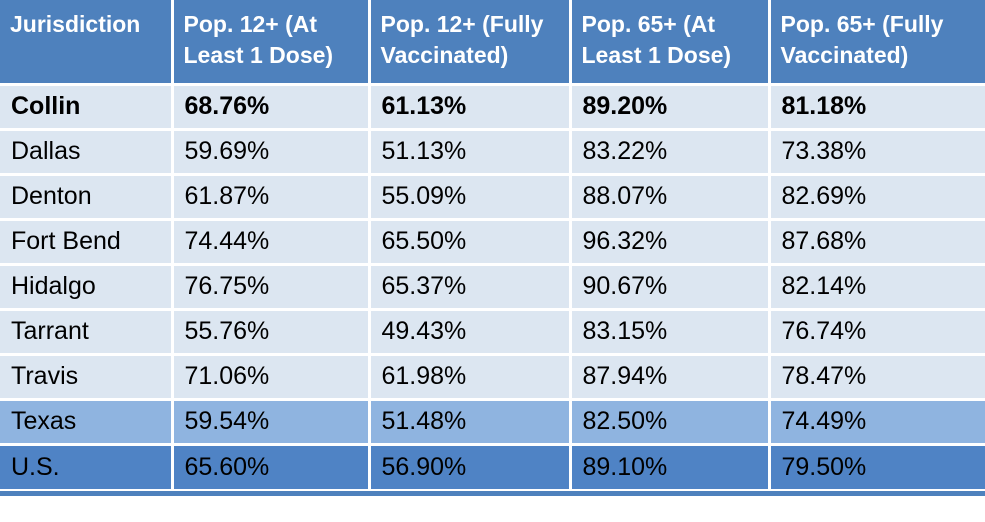  What do you see at coordinates (87, 43) in the screenshot?
I see `column-header-jurisdiction: Jurisdiction` at bounding box center [87, 43].